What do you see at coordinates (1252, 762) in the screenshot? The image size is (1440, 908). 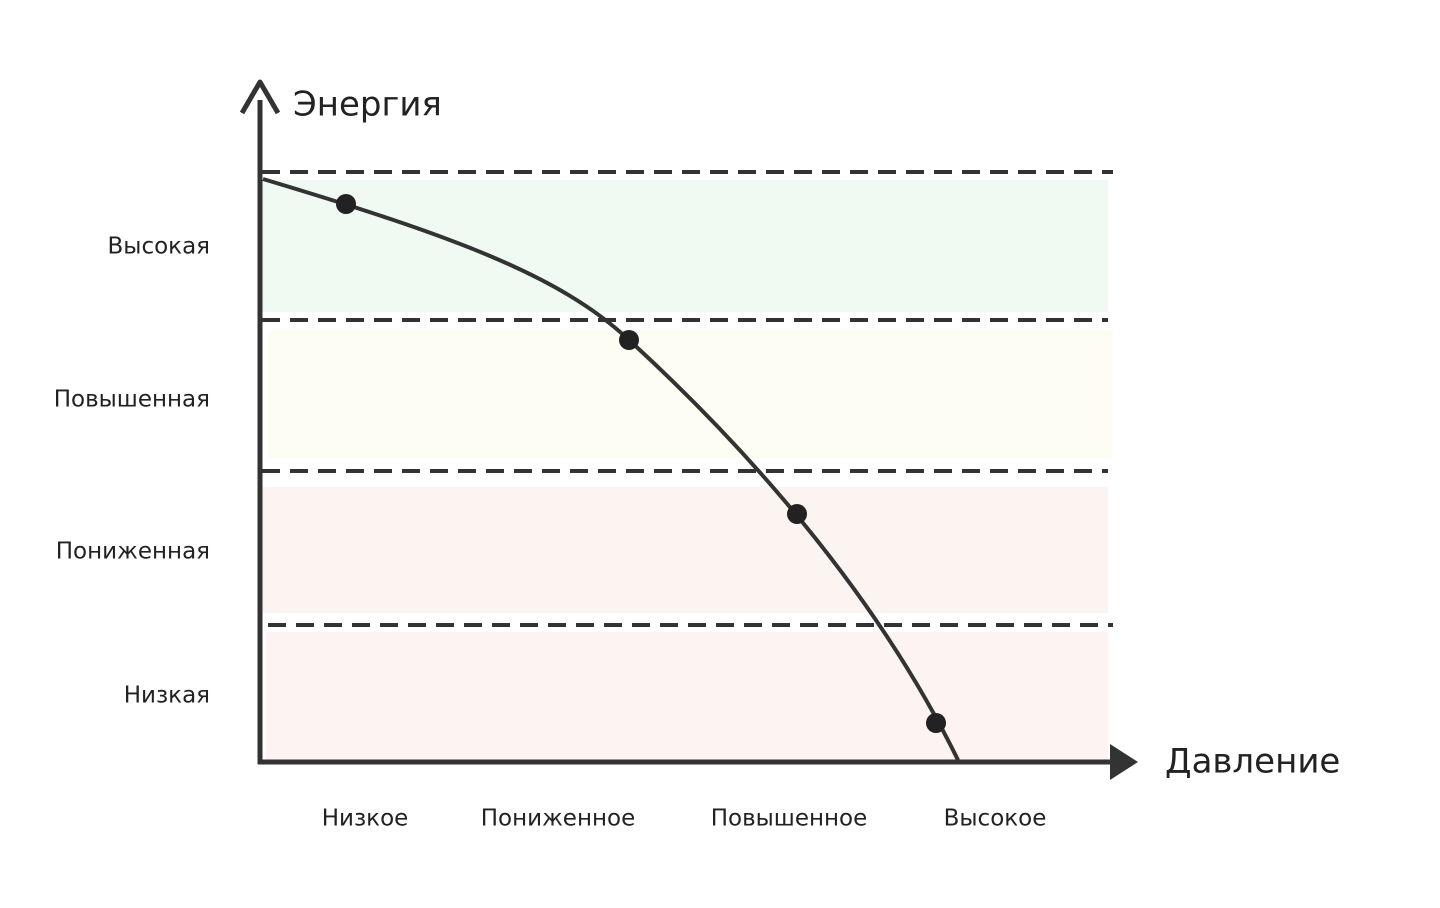 I see `x-axis-title: Давление` at bounding box center [1252, 762].